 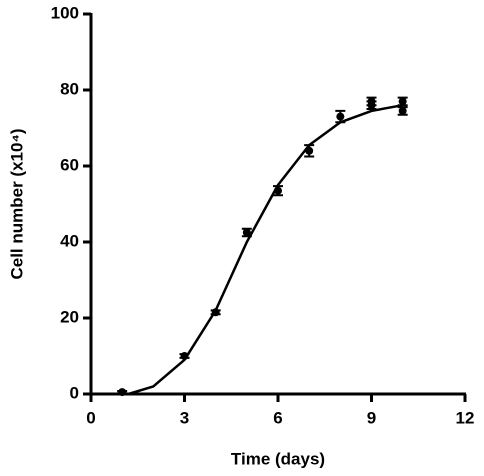 What do you see at coordinates (69, 316) in the screenshot?
I see `y-tick-label: 20` at bounding box center [69, 316].